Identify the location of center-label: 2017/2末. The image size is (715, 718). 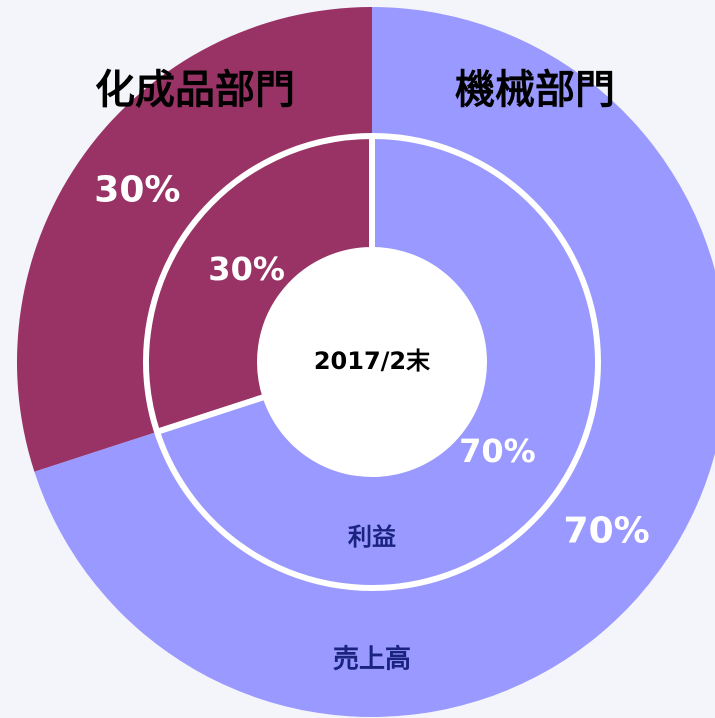
(372, 361).